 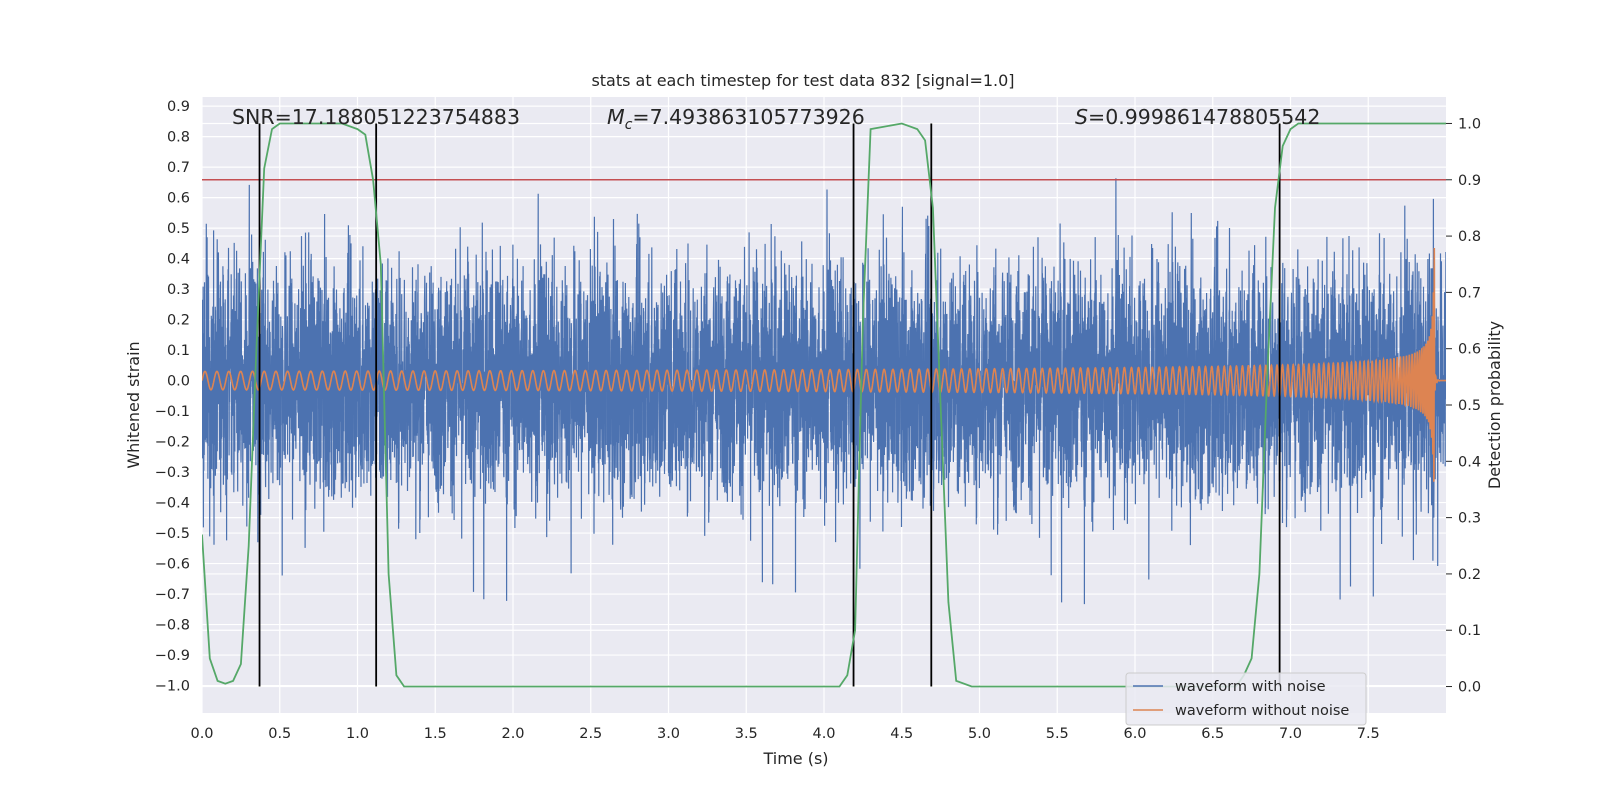 What do you see at coordinates (1469, 293) in the screenshot?
I see `y2-tick-label: 0.7` at bounding box center [1469, 293].